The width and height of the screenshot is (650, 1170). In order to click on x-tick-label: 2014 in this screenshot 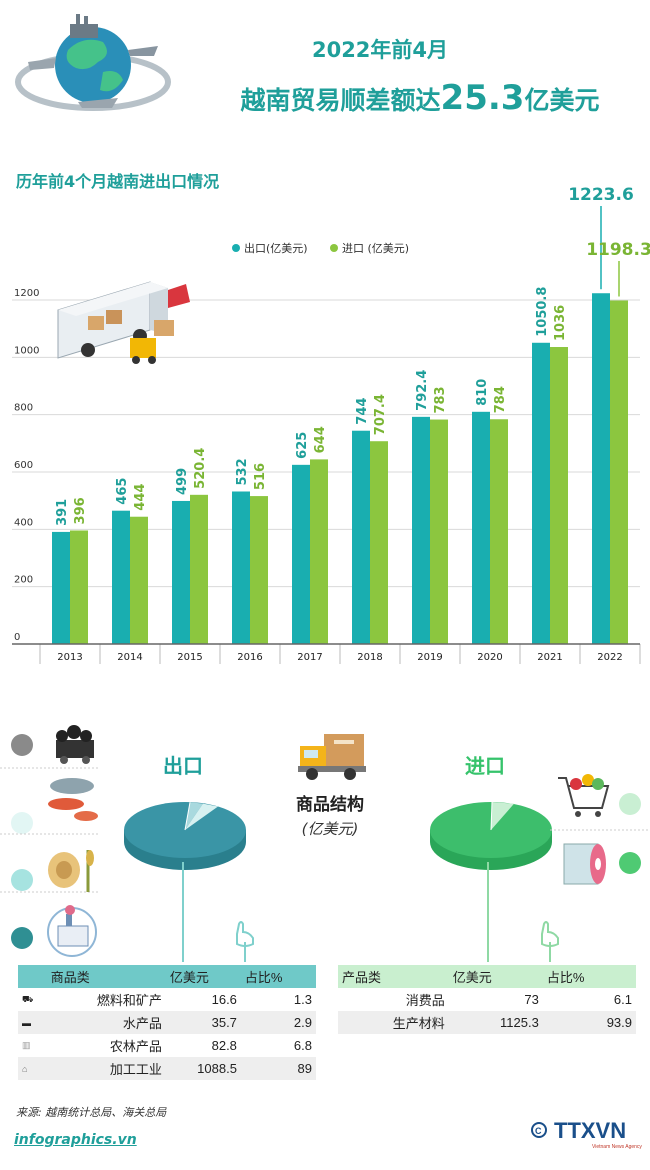, I will do `click(129, 657)`.